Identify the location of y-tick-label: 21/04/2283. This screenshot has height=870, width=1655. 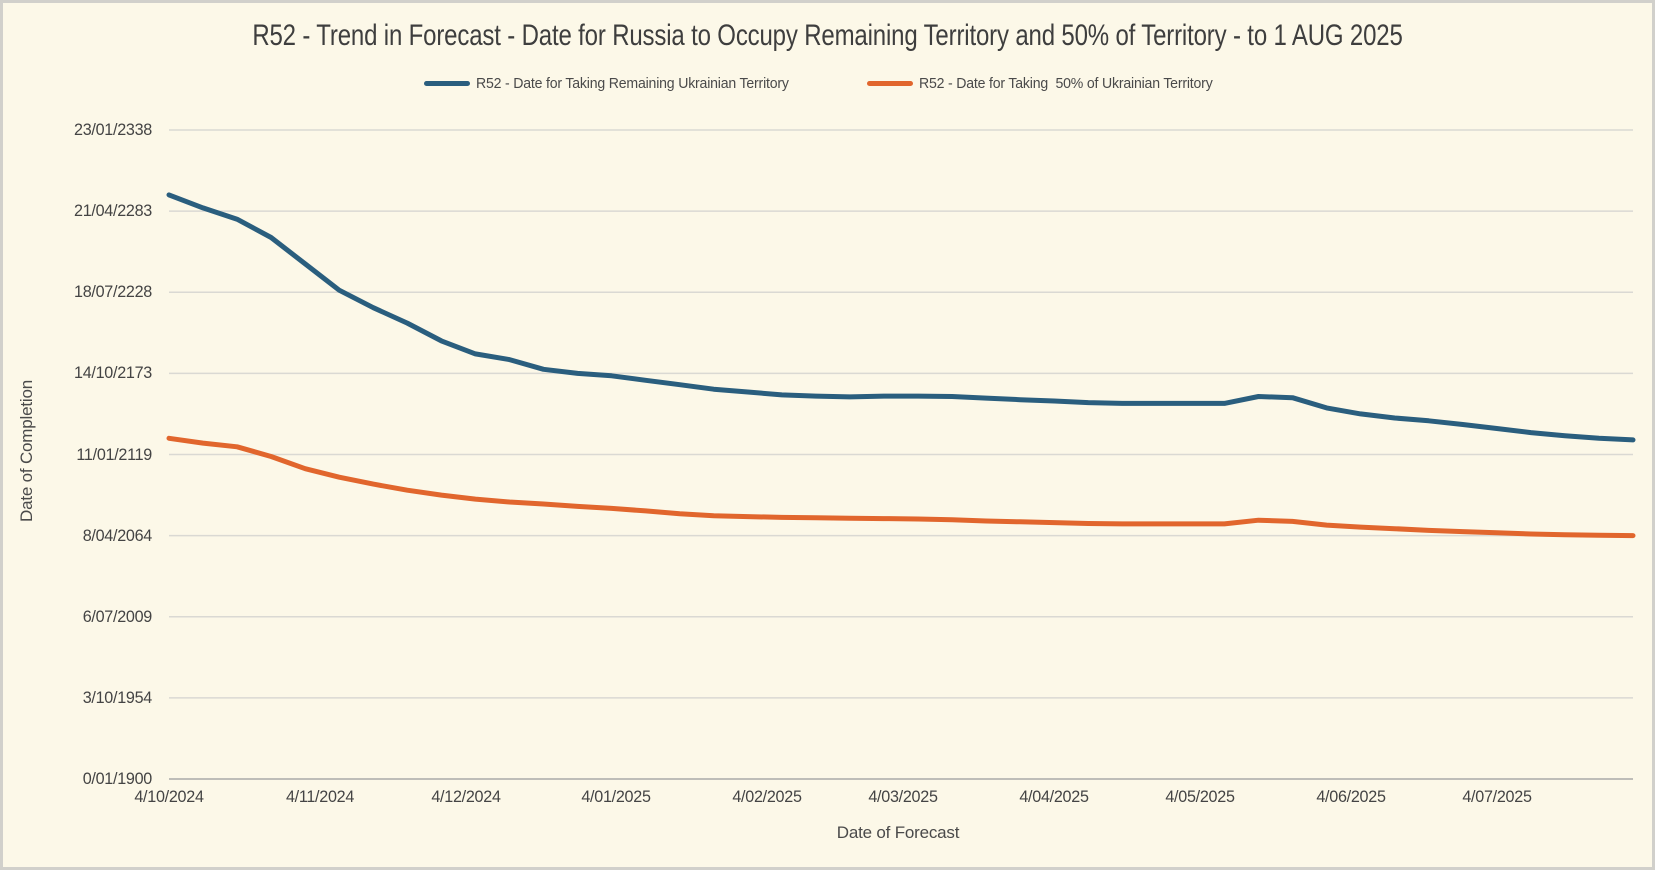
(113, 211).